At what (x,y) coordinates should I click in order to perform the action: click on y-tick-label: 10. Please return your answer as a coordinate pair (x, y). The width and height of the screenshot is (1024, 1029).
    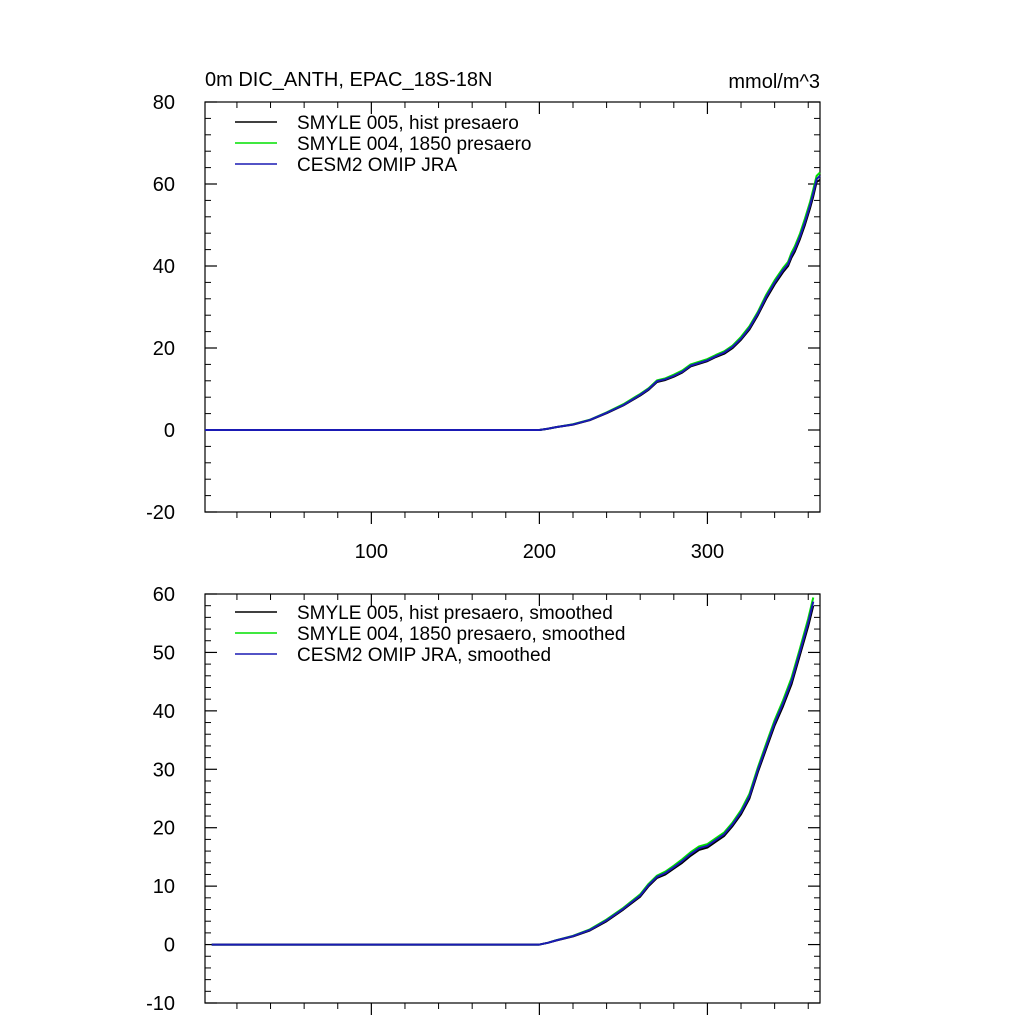
    Looking at the image, I should click on (164, 887).